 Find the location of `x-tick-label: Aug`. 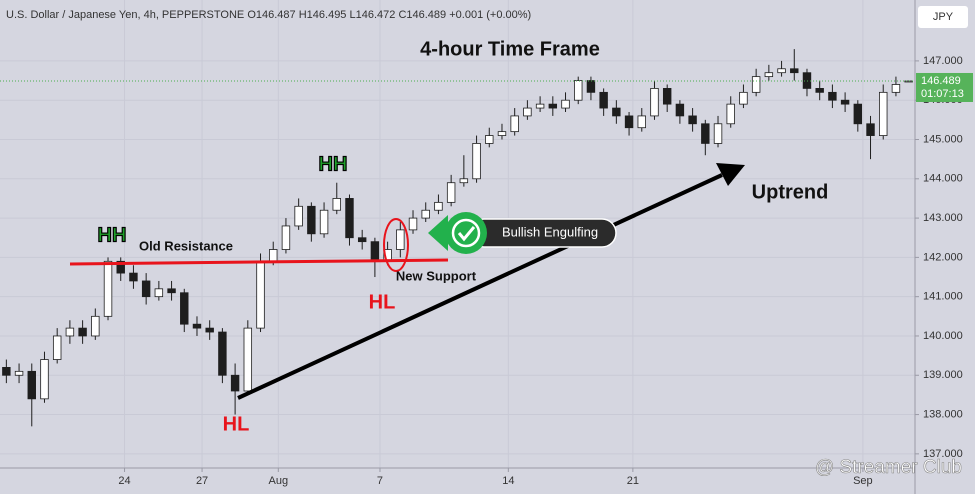

x-tick-label: Aug is located at coordinates (279, 481).